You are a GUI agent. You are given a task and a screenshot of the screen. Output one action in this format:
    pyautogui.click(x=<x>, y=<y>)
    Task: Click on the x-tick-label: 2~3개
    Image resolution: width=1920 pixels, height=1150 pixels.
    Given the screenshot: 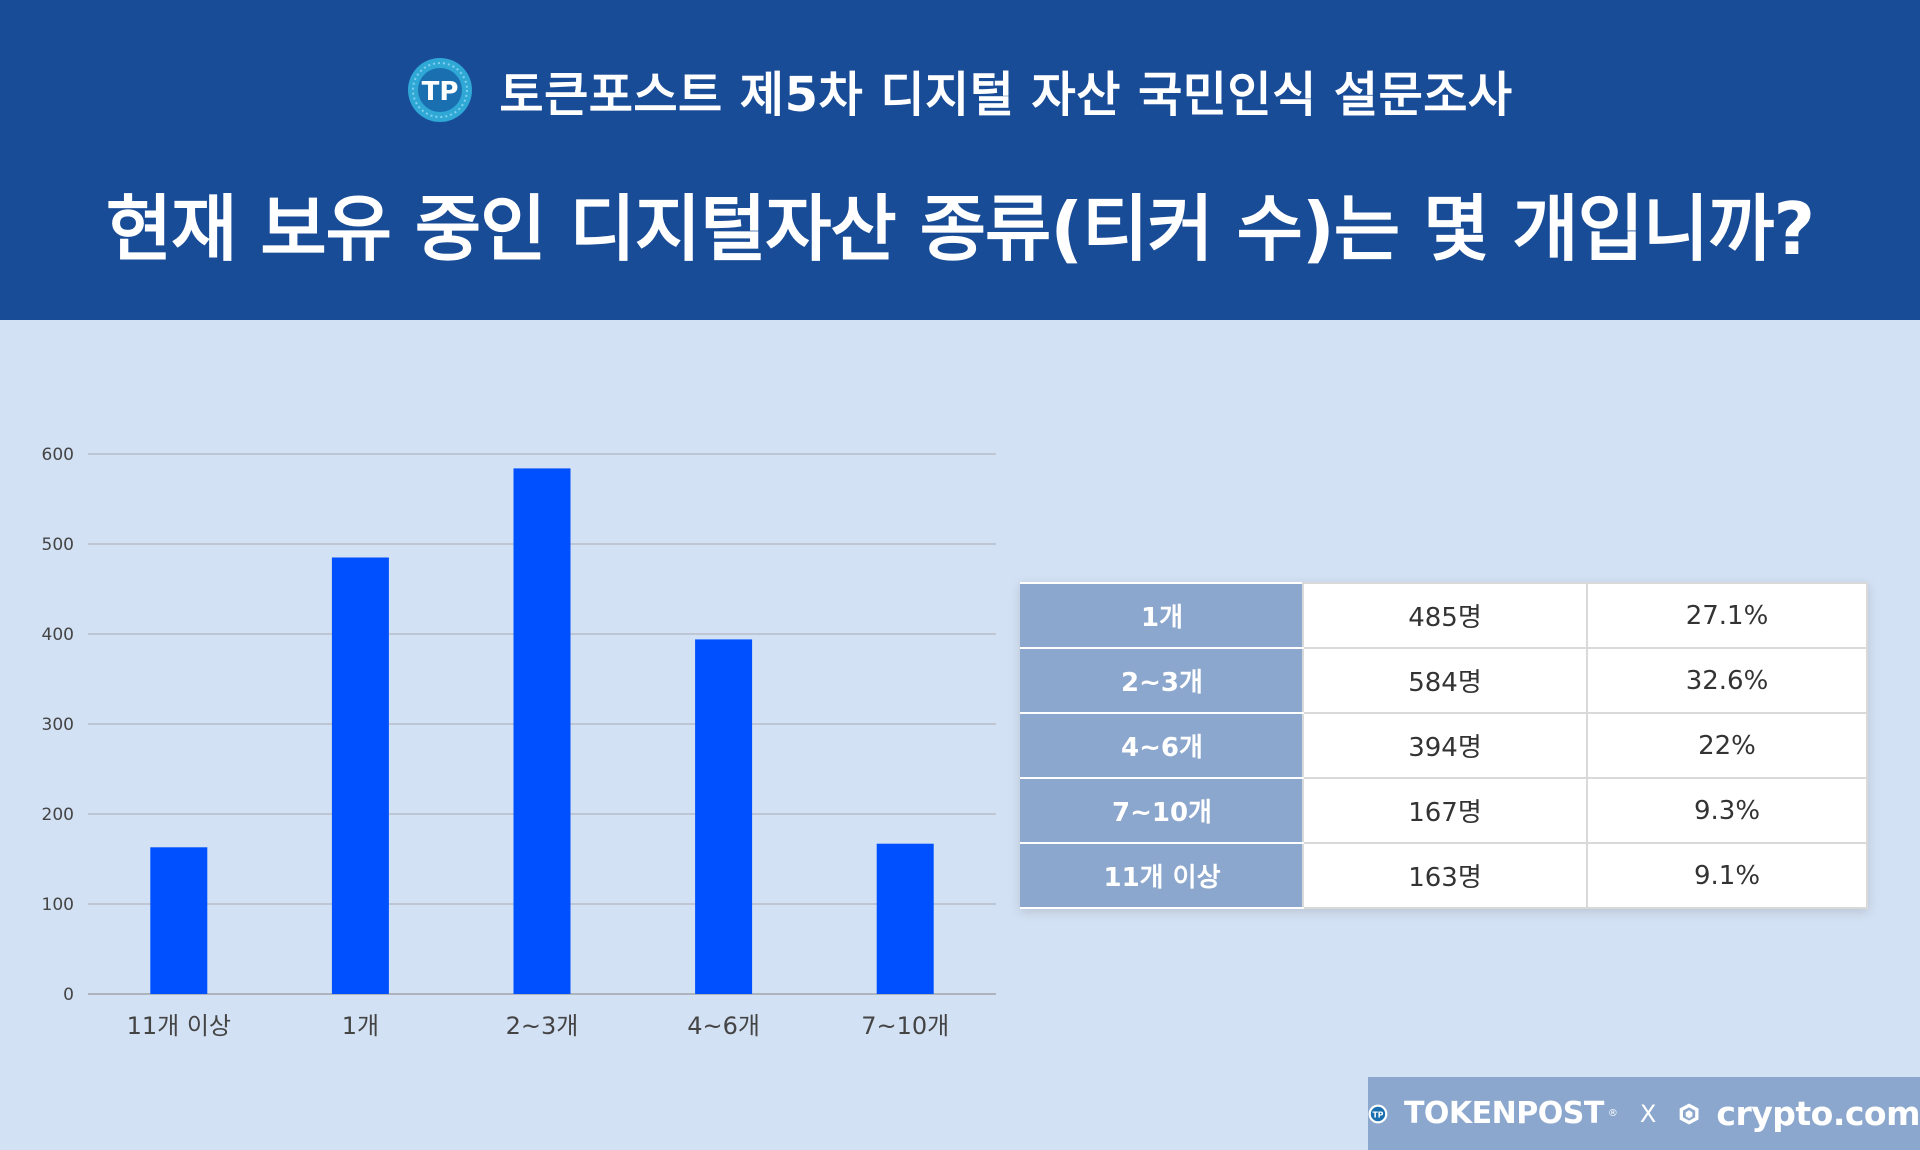 What is the action you would take?
    pyautogui.click(x=542, y=1026)
    